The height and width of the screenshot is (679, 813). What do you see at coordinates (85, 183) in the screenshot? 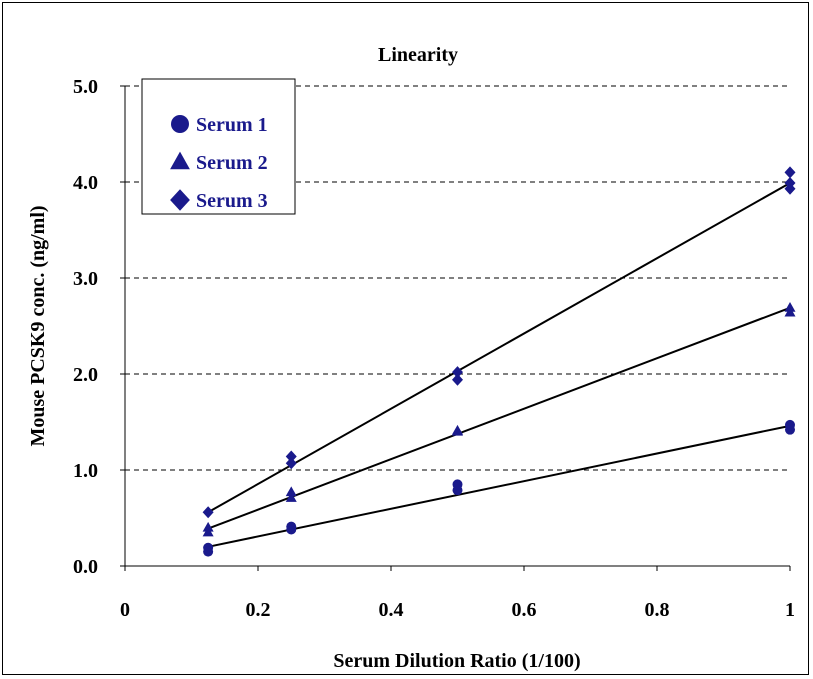
I see `y-tick-label: 4.0` at bounding box center [85, 183].